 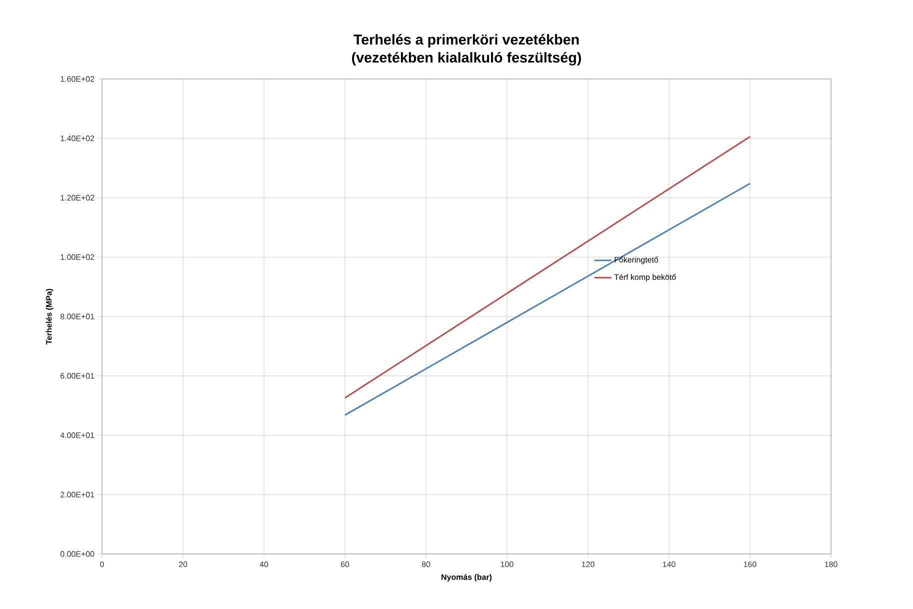 What do you see at coordinates (466, 41) in the screenshot?
I see `chart-title: Terhelés a primerköri vezetékben` at bounding box center [466, 41].